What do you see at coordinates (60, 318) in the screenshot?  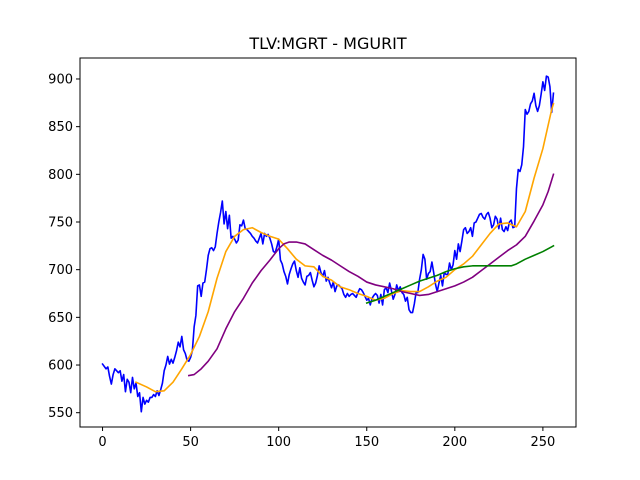 I see `y-tick-label: 650` at bounding box center [60, 318].